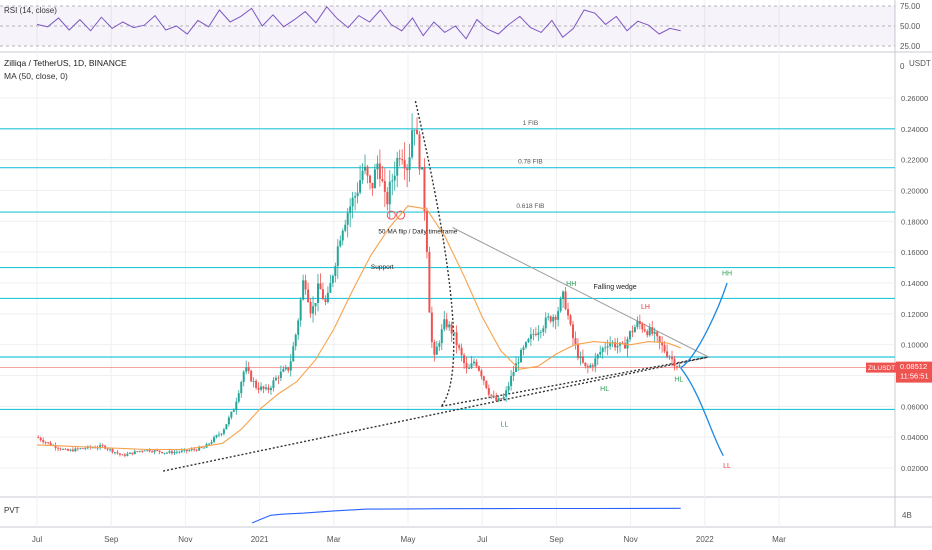  Describe the element at coordinates (185, 539) in the screenshot. I see `time-tick-label: Nov` at that location.